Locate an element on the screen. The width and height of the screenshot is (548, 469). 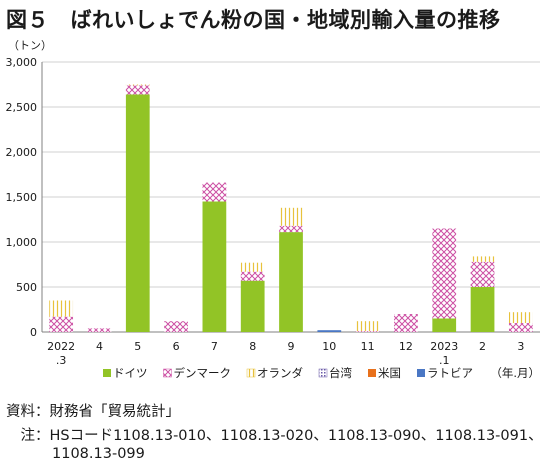
y-tick-label: 3,000 is located at coordinates (22, 62).